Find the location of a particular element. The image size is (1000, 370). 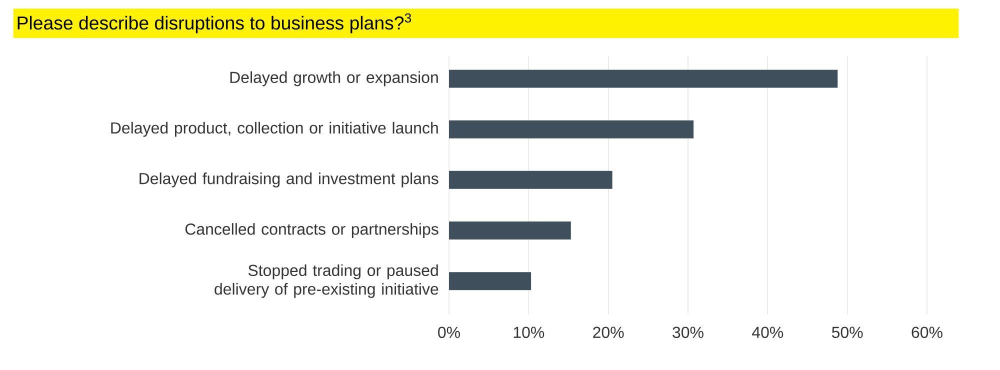

x-tick-label: 40% is located at coordinates (768, 332).